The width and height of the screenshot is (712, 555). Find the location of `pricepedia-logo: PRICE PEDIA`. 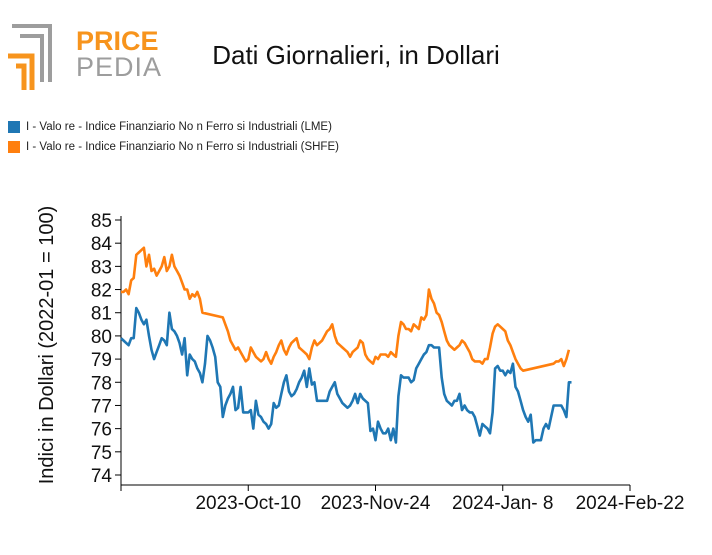

pricepedia-logo: PRICE PEDIA is located at coordinates (85, 57).